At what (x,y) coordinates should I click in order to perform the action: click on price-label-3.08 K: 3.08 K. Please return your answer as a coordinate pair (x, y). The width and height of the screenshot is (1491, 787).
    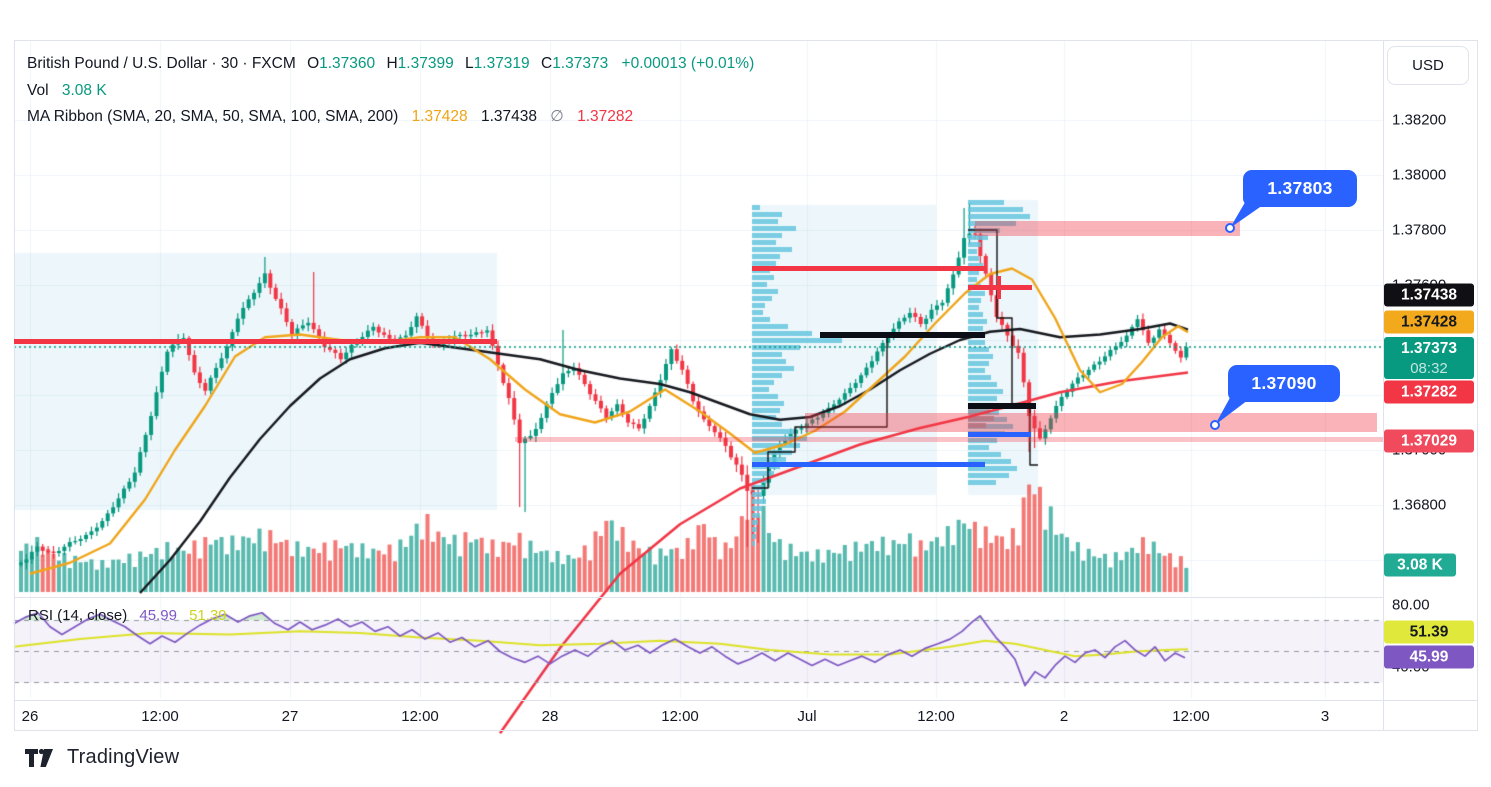
    Looking at the image, I should click on (1420, 565).